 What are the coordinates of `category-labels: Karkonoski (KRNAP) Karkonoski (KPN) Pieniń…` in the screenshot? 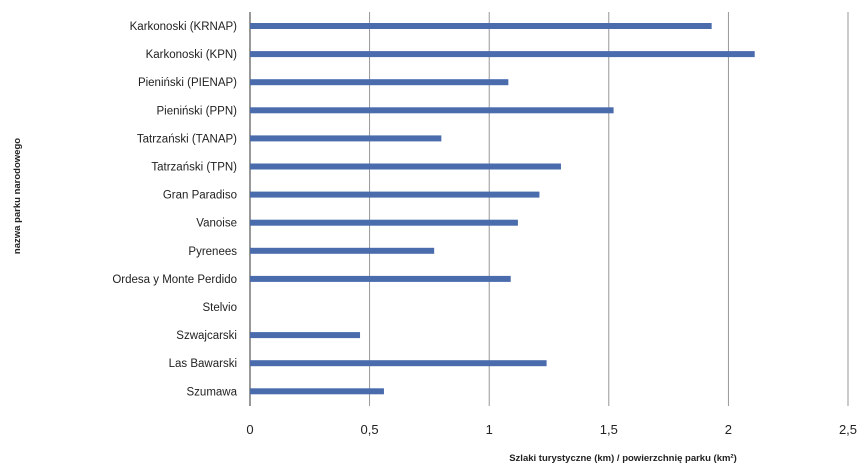 It's located at (174, 209).